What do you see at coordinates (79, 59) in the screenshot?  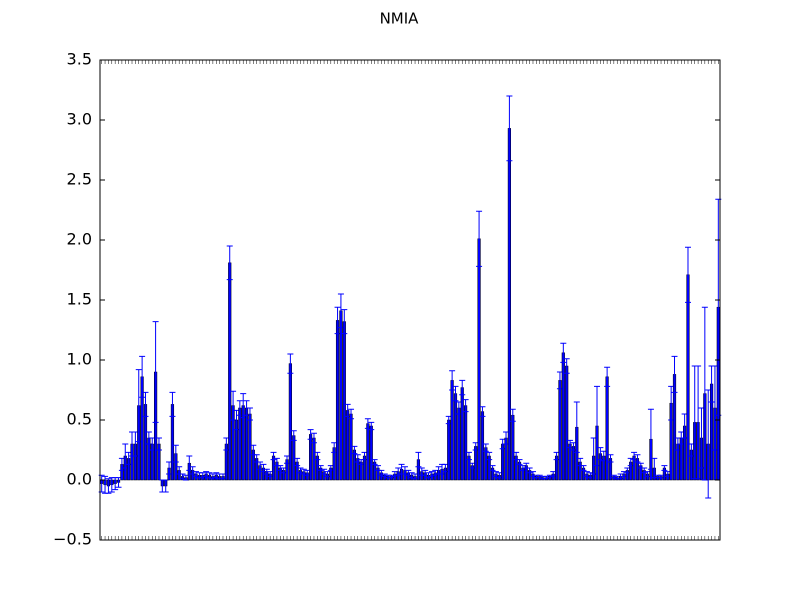 I see `y-tick-label: 3.5` at bounding box center [79, 59].